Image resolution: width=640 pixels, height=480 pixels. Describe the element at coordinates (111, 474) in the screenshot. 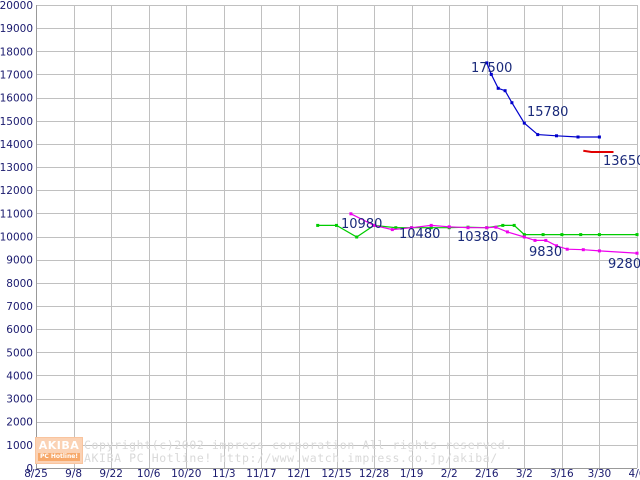

I see `x-tick-label: 9/22` at that location.